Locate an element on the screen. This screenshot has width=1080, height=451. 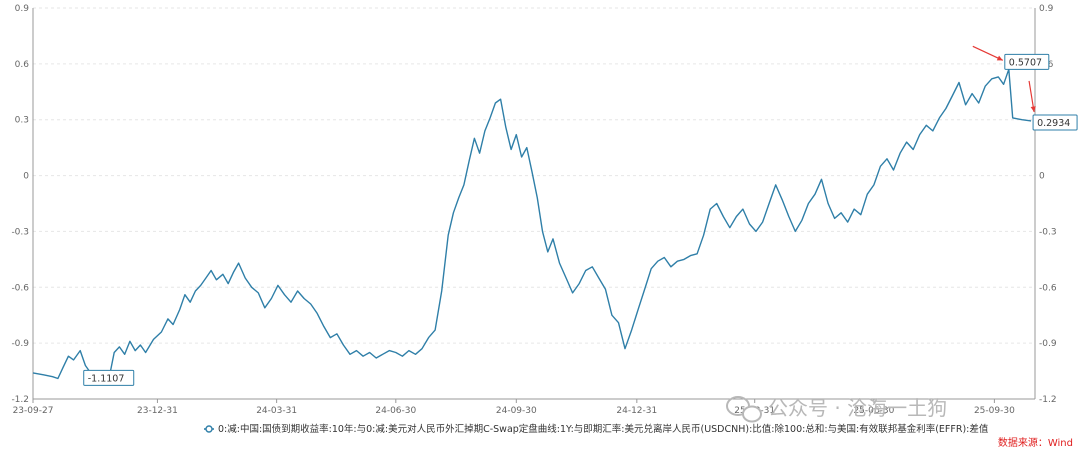
watermark-text: 公众号 · 沧海一土狗 is located at coordinates (857, 408).